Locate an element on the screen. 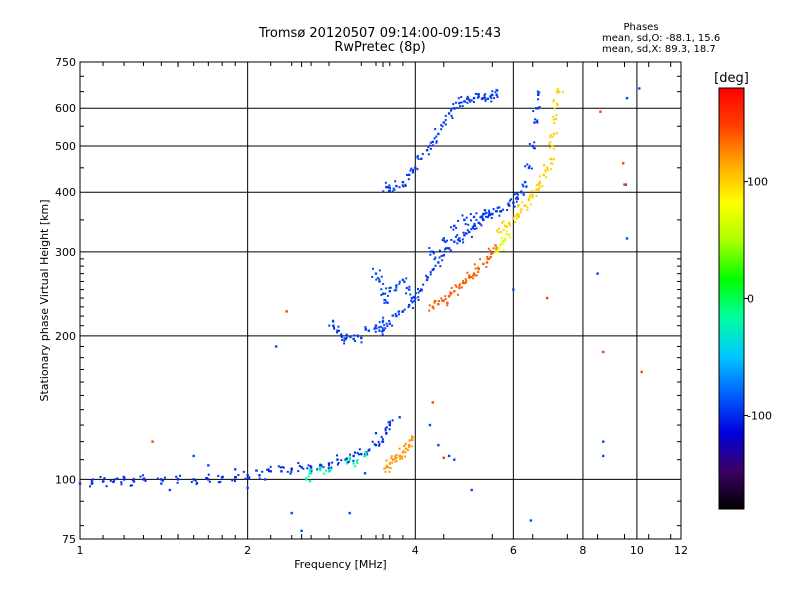 The width and height of the screenshot is (800, 604). y-tick-label: 200 is located at coordinates (65, 336).